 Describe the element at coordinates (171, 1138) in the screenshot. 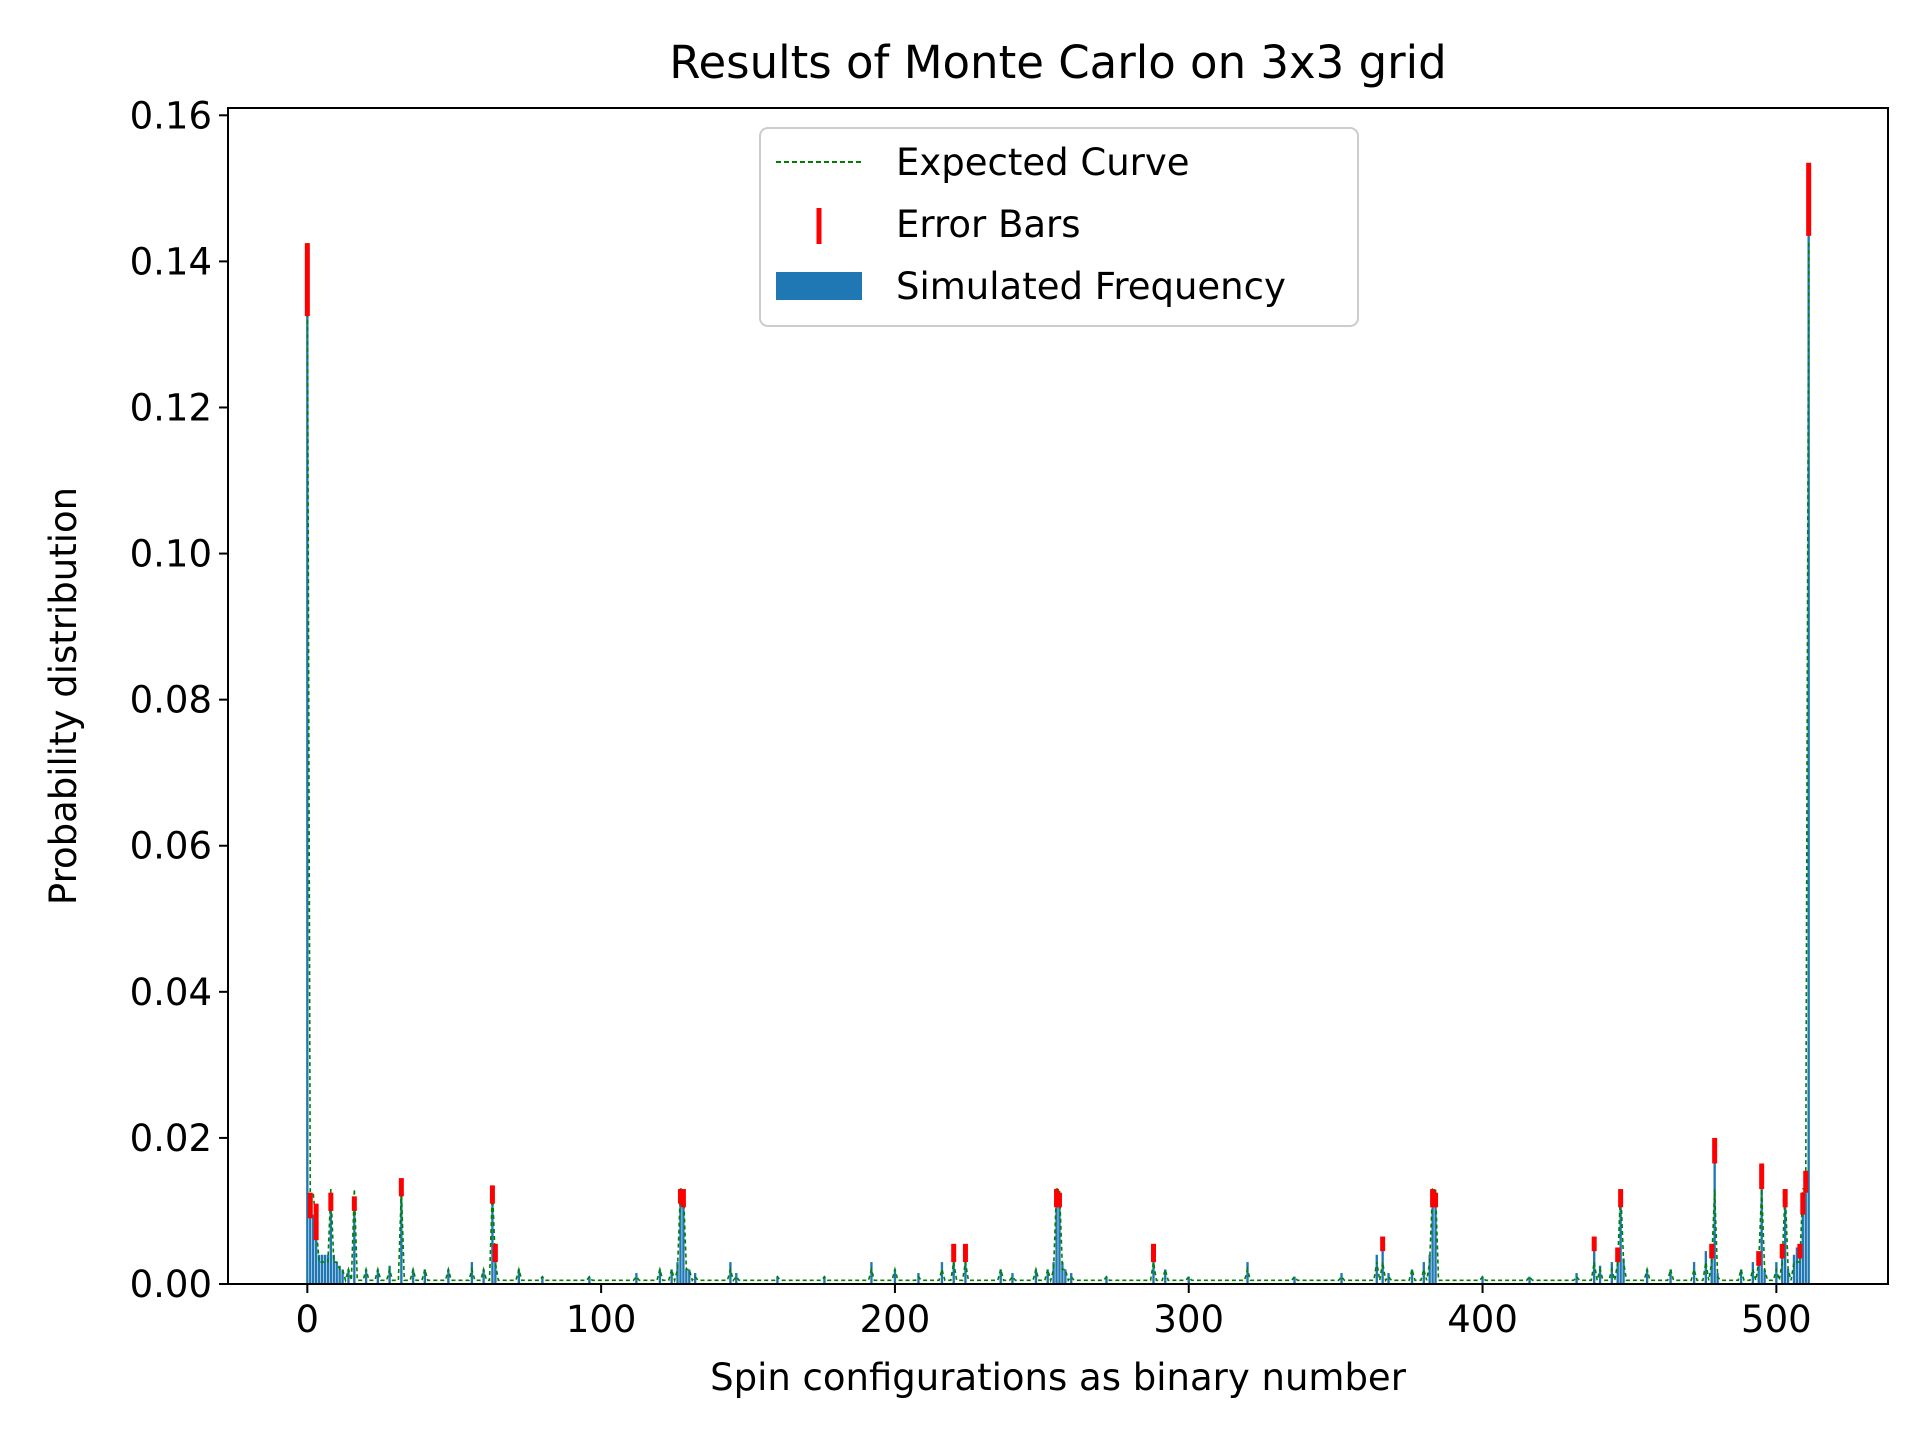

I see `y-tick-label: 0.02` at that location.